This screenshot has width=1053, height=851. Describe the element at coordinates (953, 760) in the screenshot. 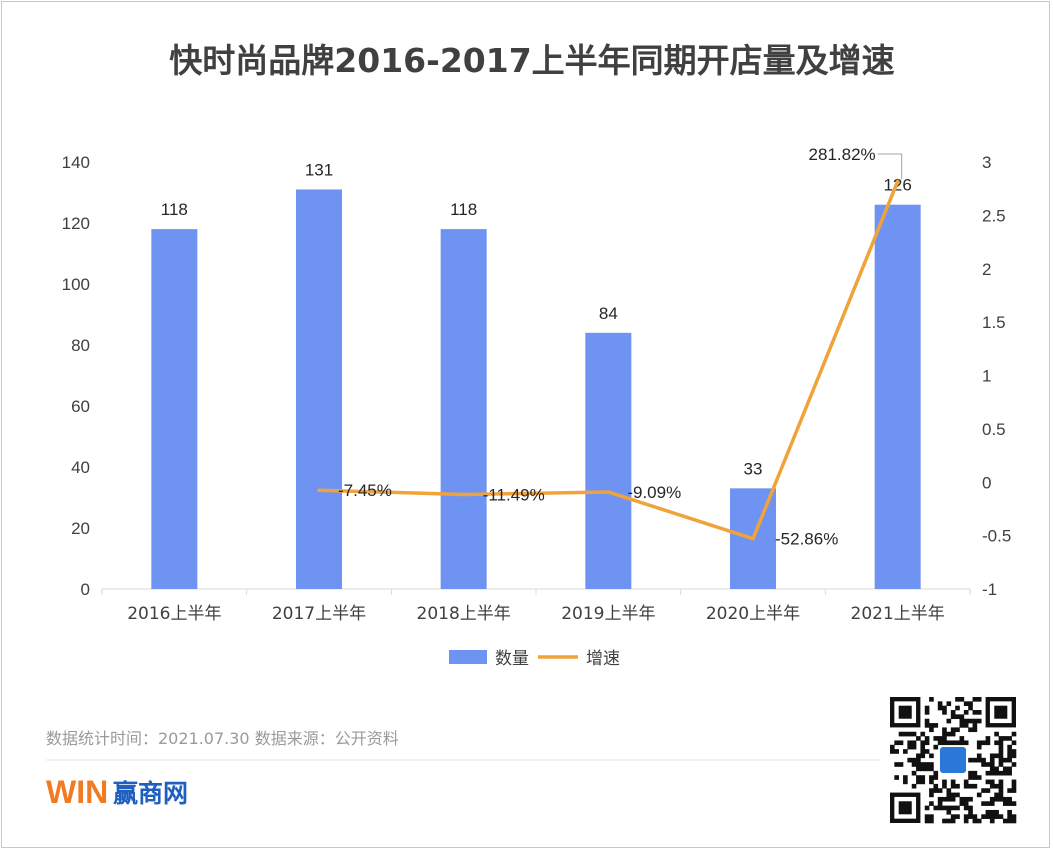

I see `qr-code` at that location.